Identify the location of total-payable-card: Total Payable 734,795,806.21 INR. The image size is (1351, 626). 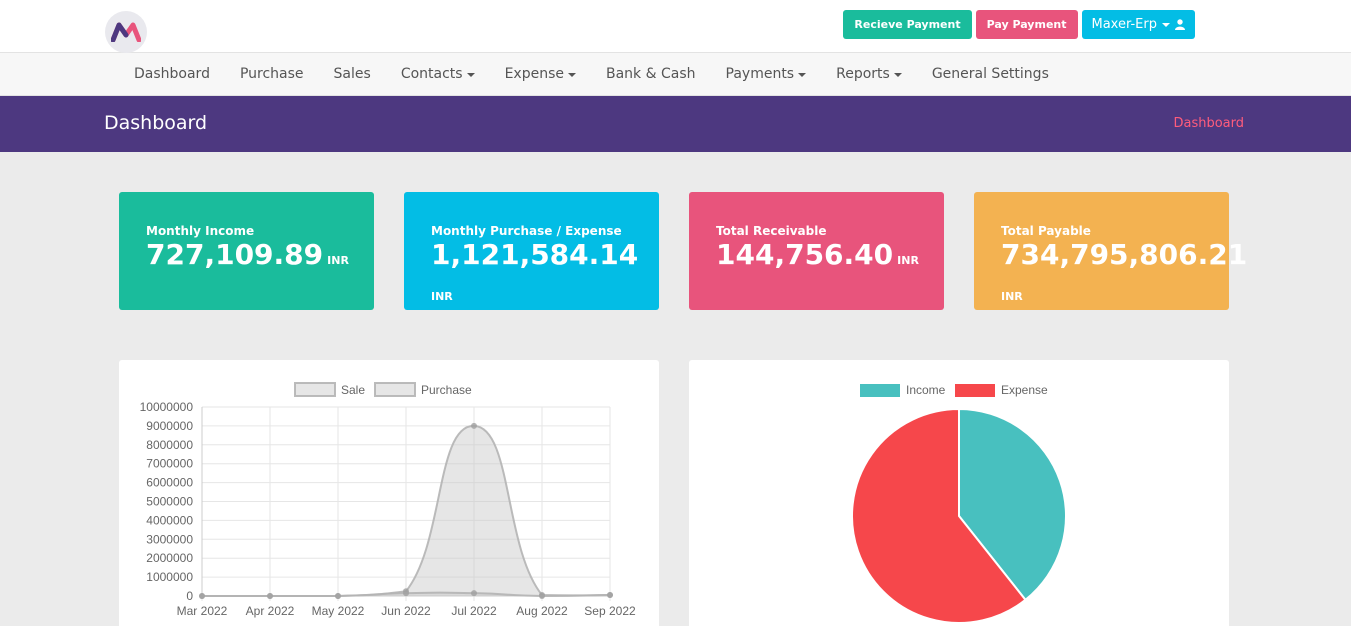
(1111, 251).